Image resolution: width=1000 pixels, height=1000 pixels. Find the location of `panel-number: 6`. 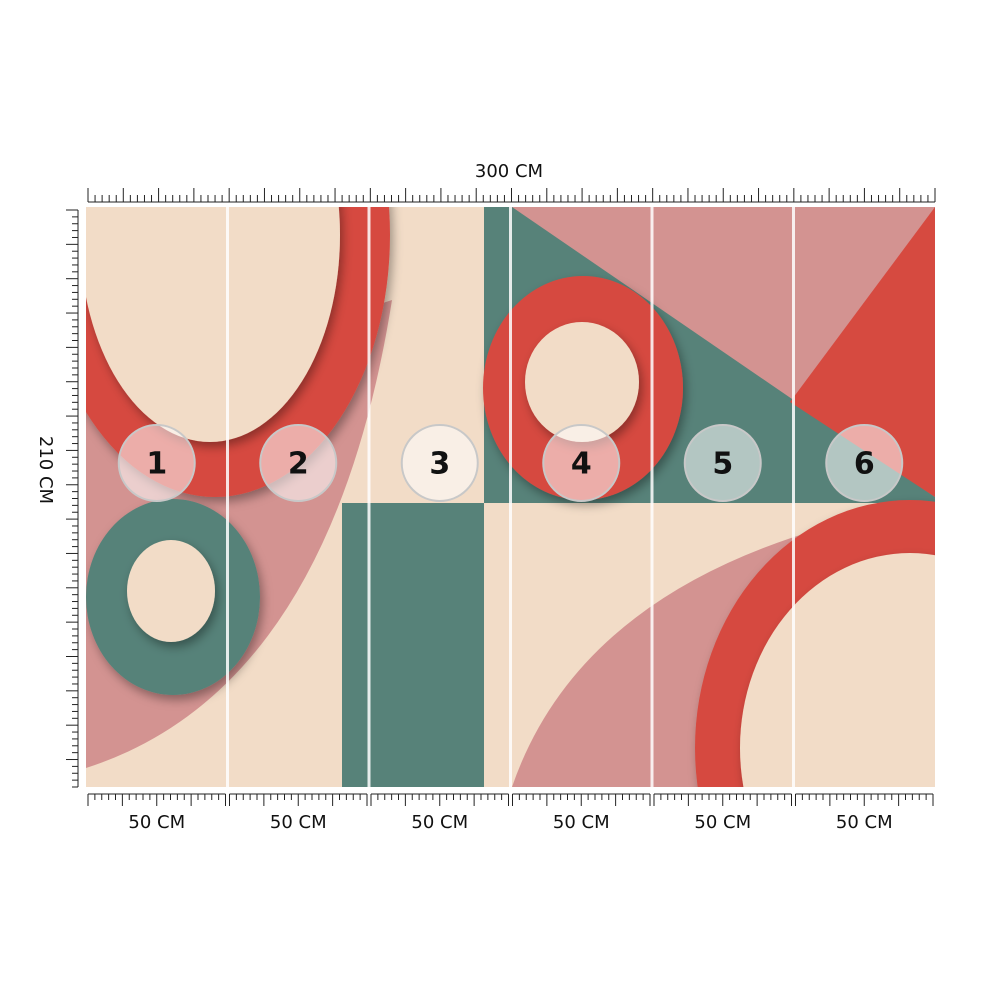

panel-number: 6 is located at coordinates (864, 464).